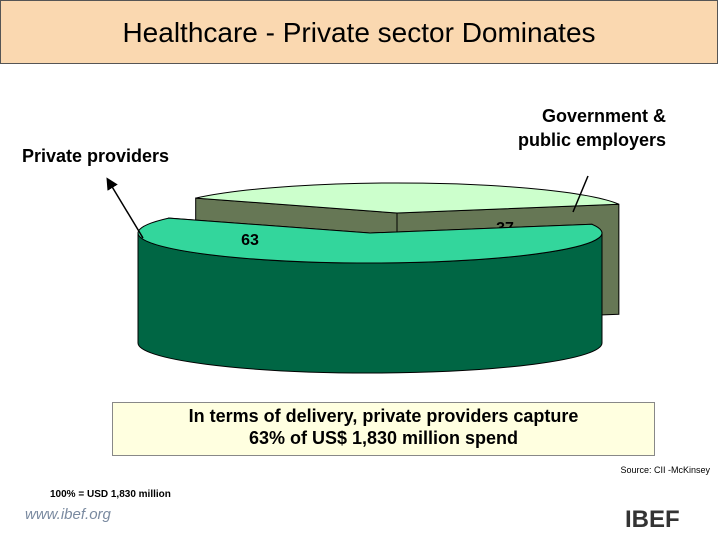 The image size is (720, 540). I want to click on data-label: 63, so click(250, 240).